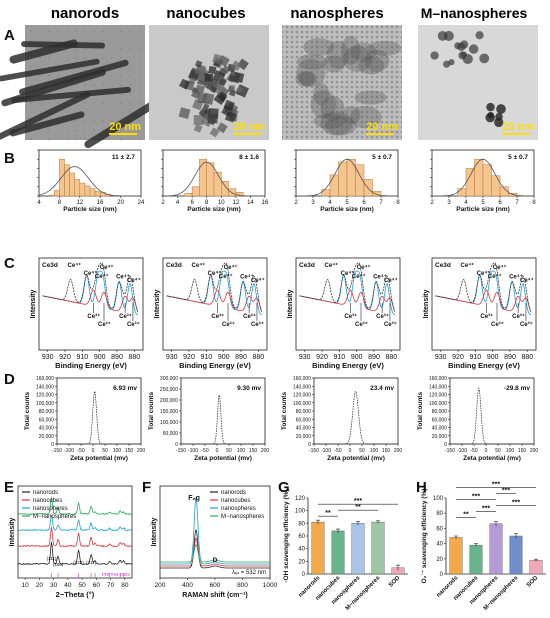  Describe the element at coordinates (440, 437) in the screenshot. I see `y-tick-label: 20,000` at that location.